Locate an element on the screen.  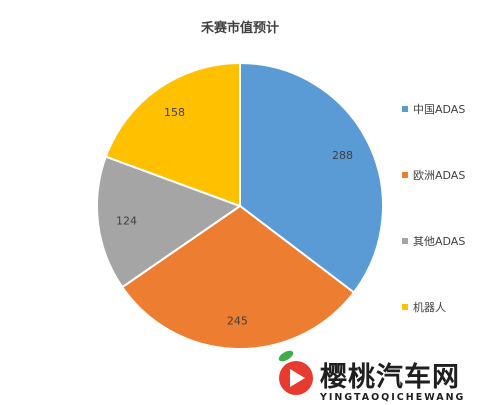
watermark: 樱桃汽车网 YINGTAOQICHEWANG is located at coordinates (371, 376).